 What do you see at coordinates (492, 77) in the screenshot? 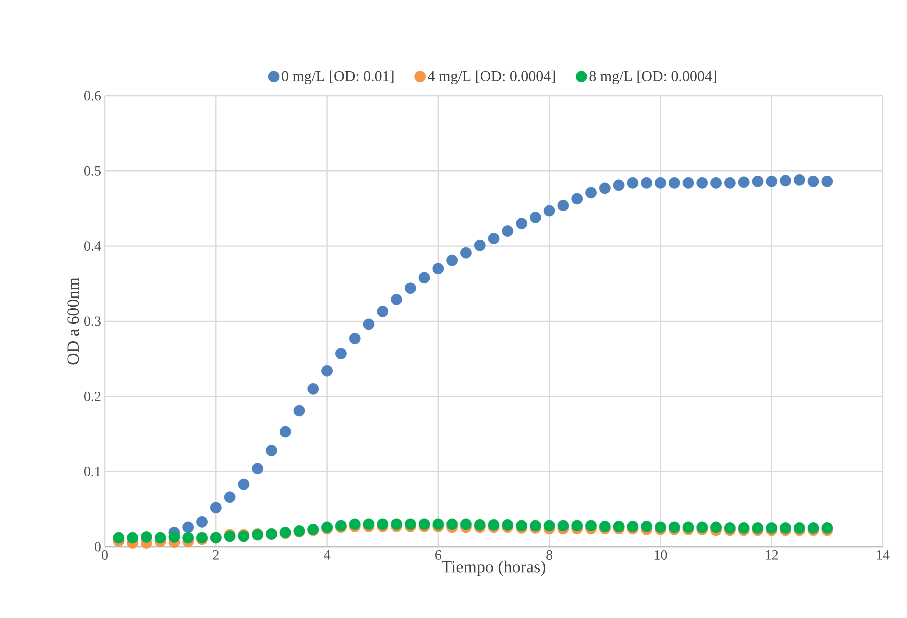
I see `legend-label: 4 mg/L [OD: 0.0004]` at bounding box center [492, 77].